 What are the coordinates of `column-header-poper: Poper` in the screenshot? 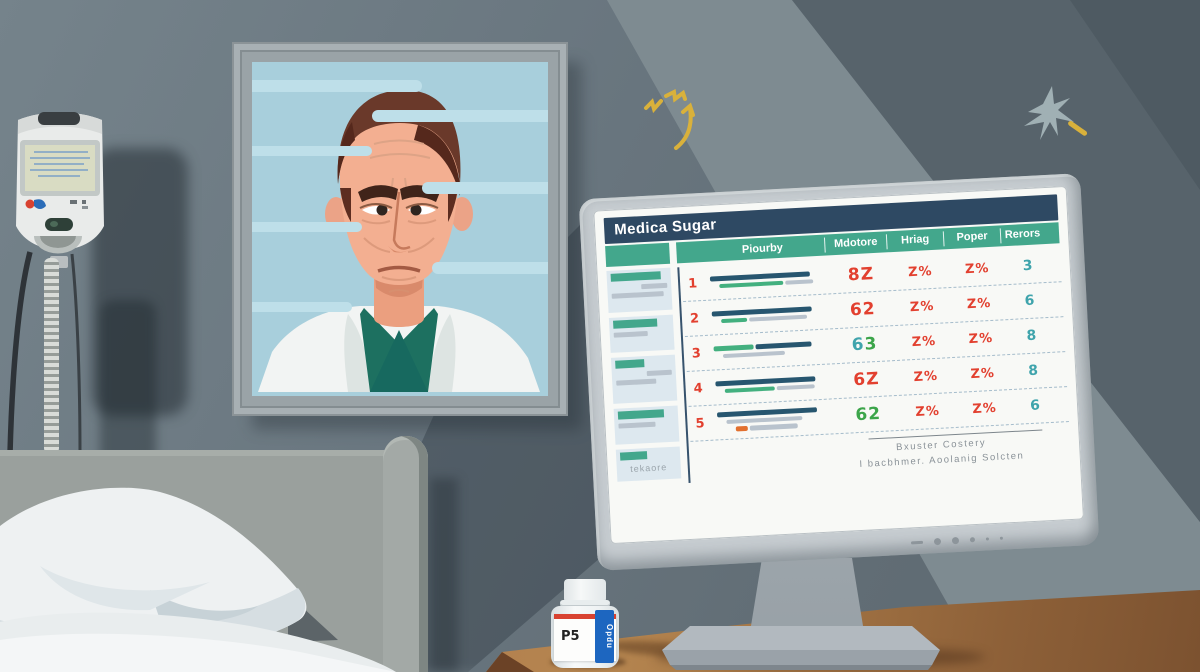 It's located at (971, 237).